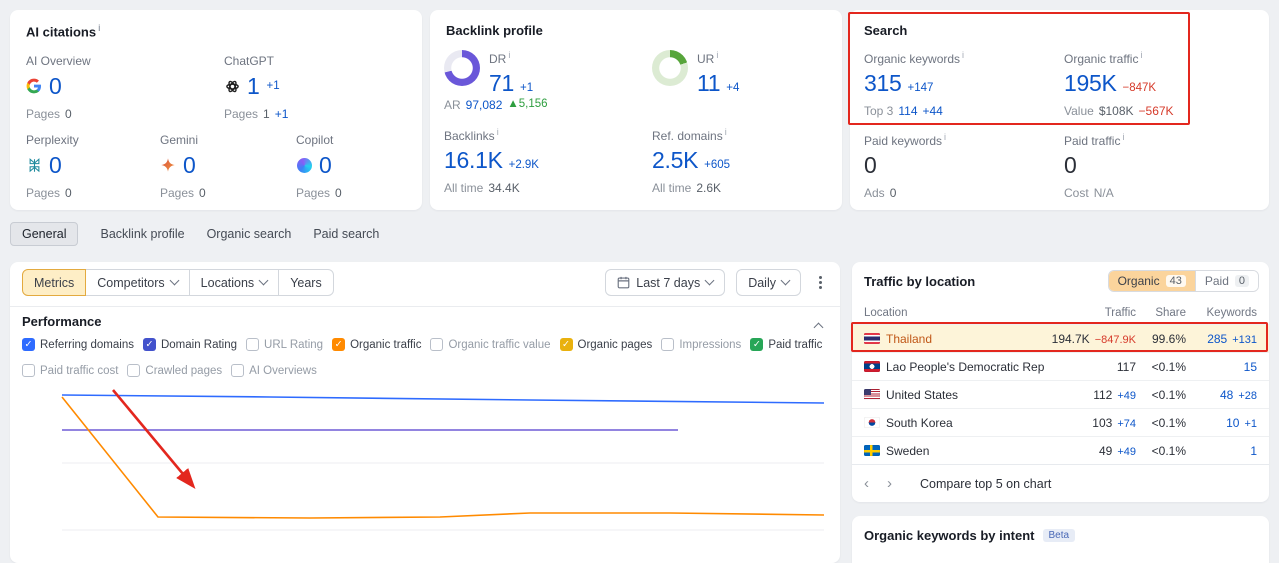 The image size is (1279, 563). I want to click on domain-rating-gauge, so click(462, 68).